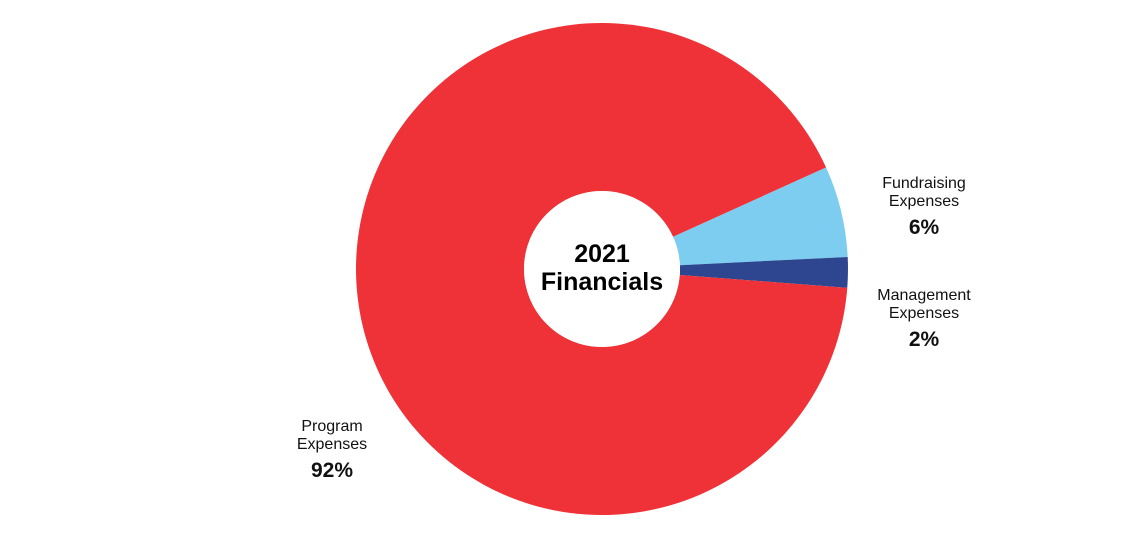  What do you see at coordinates (760, 216) in the screenshot?
I see `fundraising-slice` at bounding box center [760, 216].